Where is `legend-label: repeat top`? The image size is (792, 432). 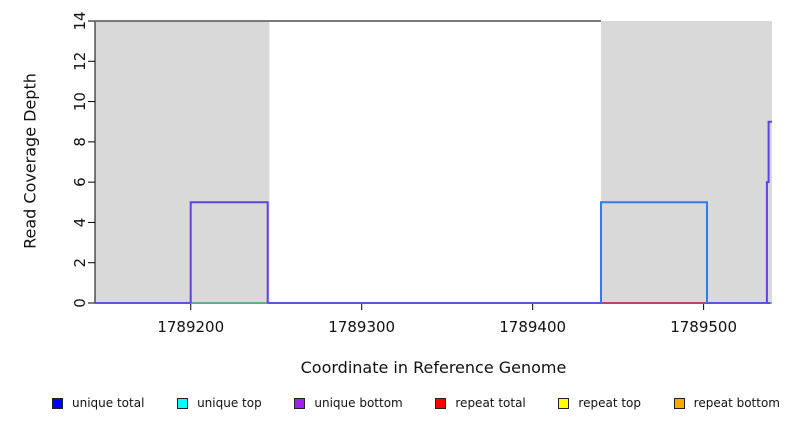
legend-label: repeat top is located at coordinates (610, 403).